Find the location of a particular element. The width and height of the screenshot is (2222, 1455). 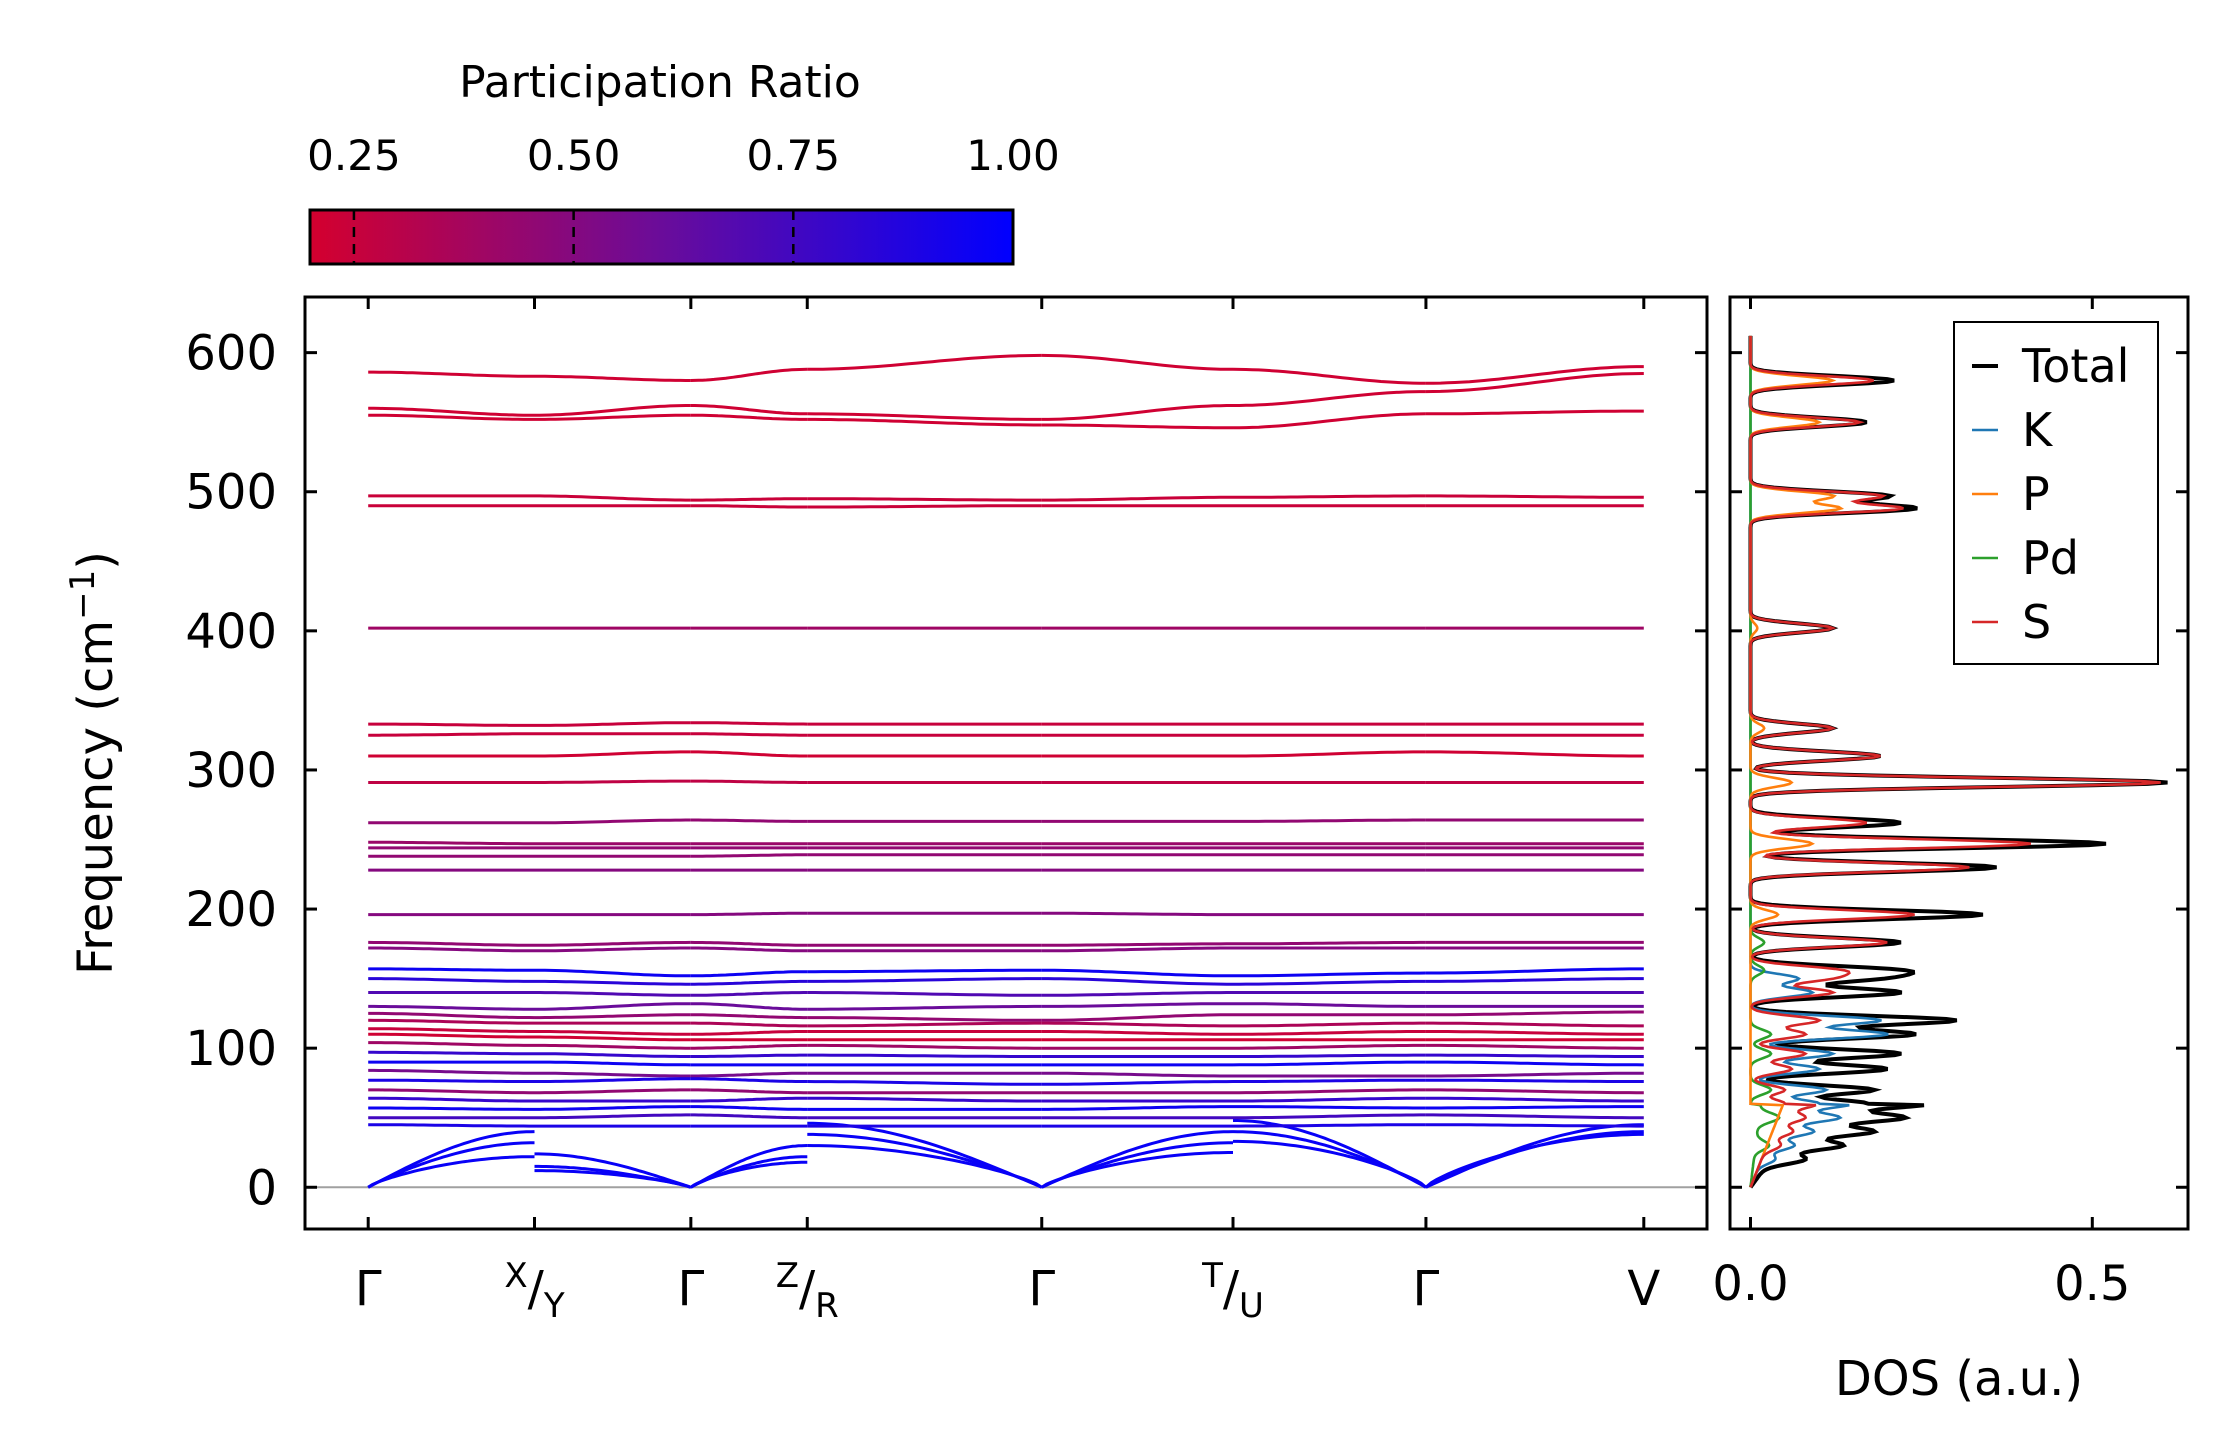

x-tick-label-split: Z/R is located at coordinates (807, 1291).